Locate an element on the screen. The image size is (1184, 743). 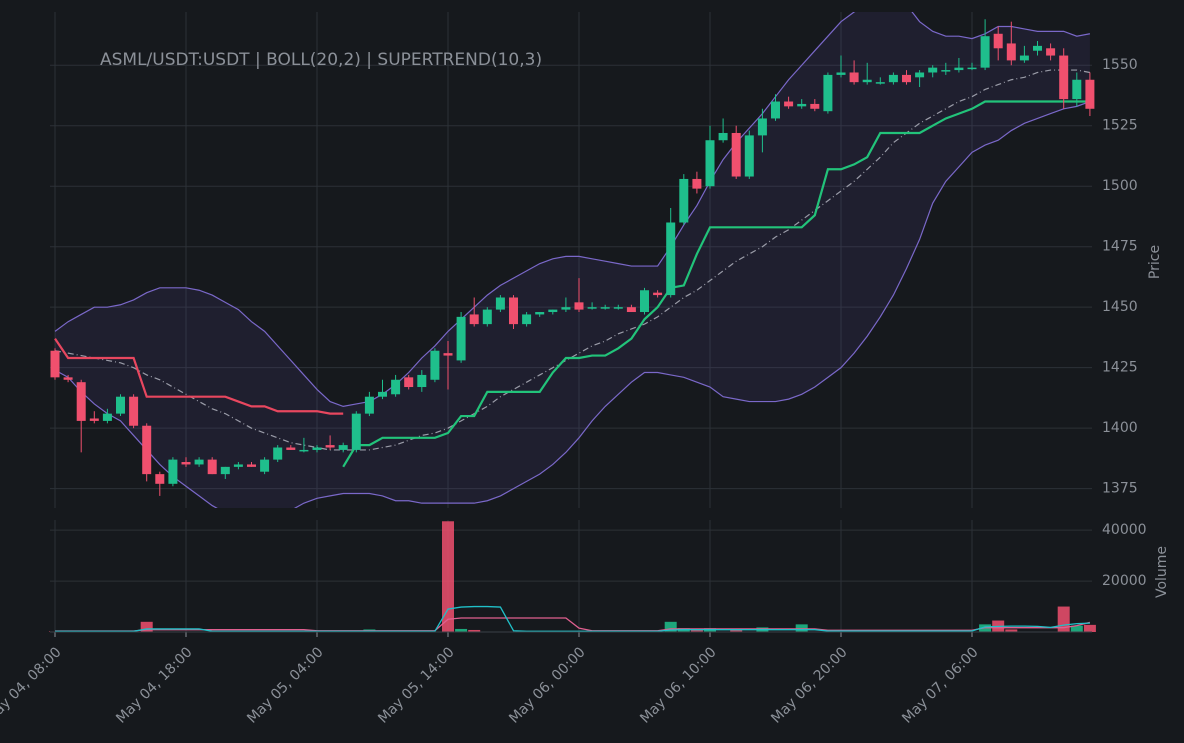
y-tick-label: 1550 is located at coordinates (1120, 65).